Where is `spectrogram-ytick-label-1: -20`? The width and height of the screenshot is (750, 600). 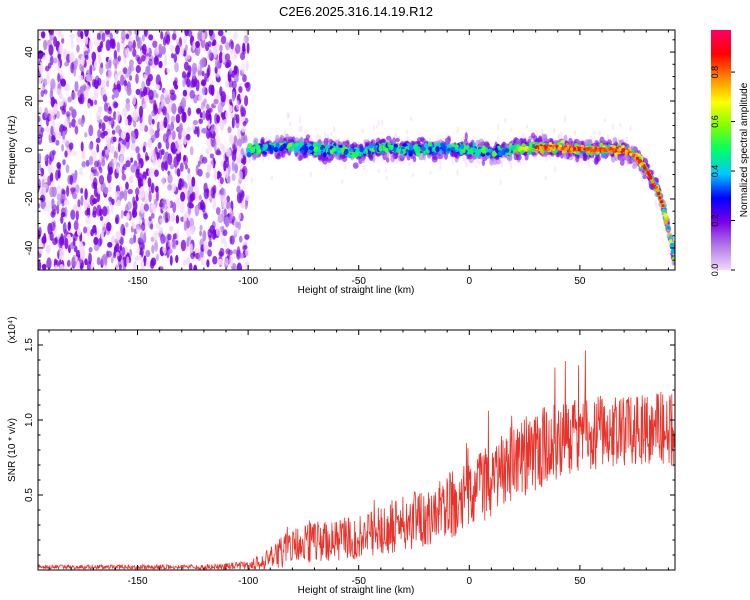
spectrogram-ytick-label-1: -20 is located at coordinates (29, 198).